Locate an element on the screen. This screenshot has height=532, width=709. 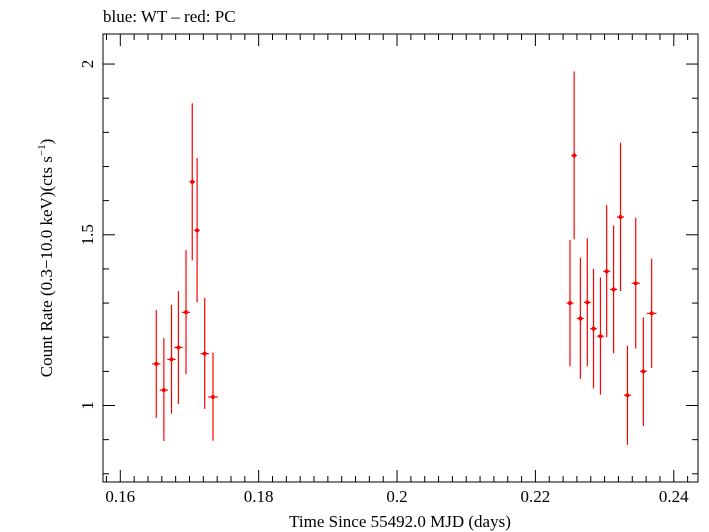
y-axis-label-close: ) is located at coordinates (46, 142).